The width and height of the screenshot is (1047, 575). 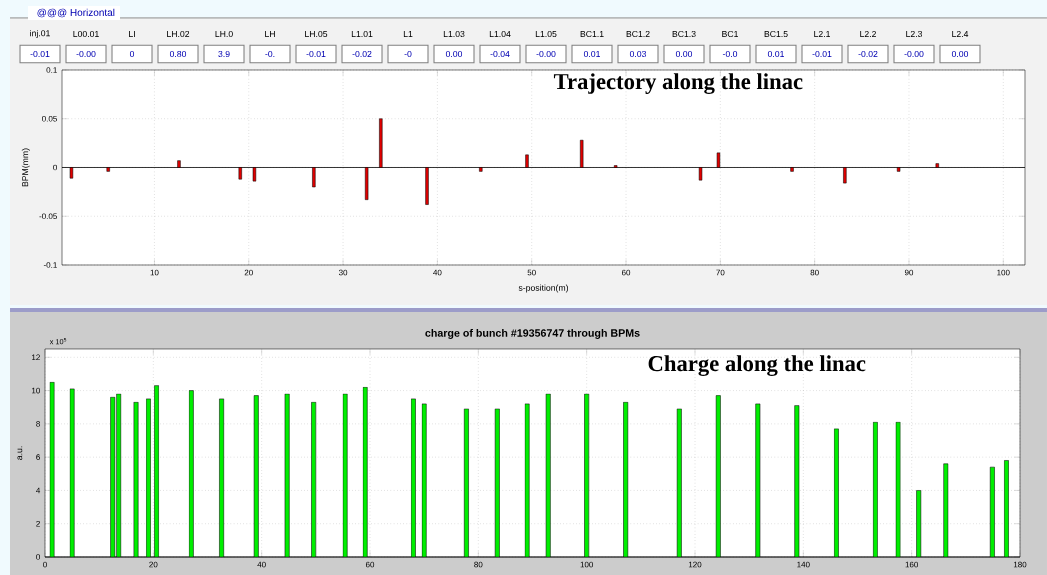 What do you see at coordinates (803, 564) in the screenshot?
I see `x-tick-label: 140` at bounding box center [803, 564].